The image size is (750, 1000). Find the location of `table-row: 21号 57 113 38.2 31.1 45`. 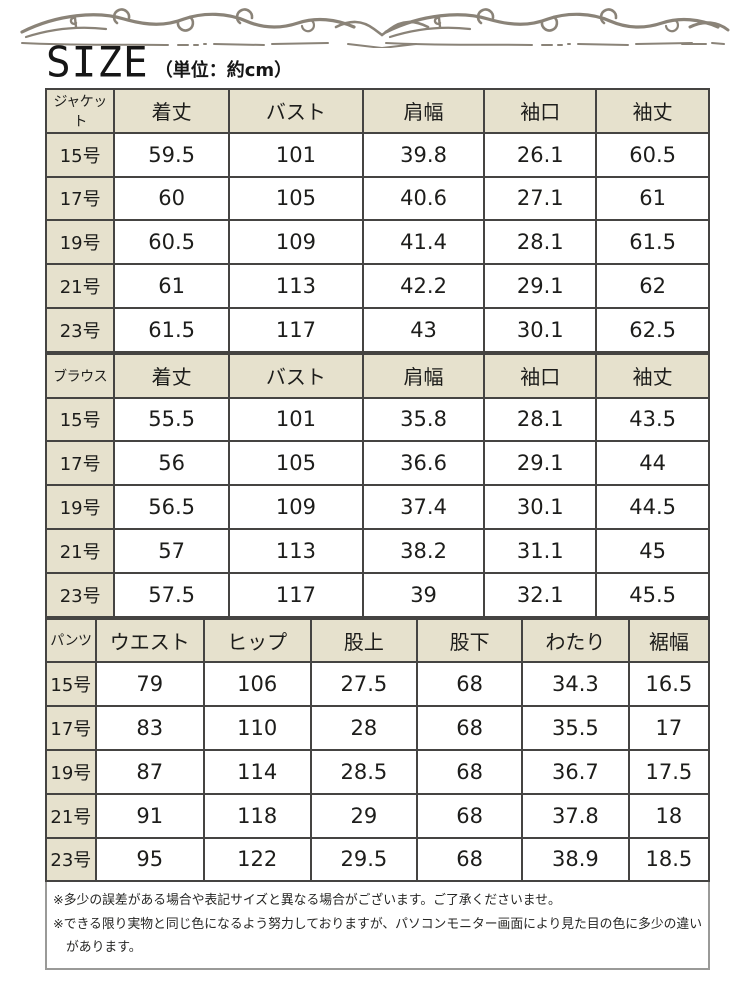

table-row: 21号 57 113 38.2 31.1 45 is located at coordinates (377, 550).